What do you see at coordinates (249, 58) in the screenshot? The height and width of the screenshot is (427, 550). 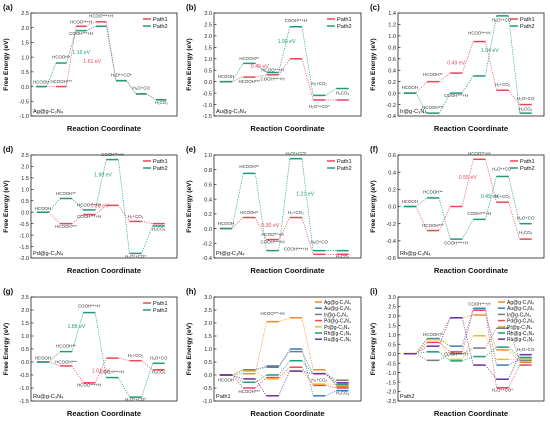 I see `state-label: HCOOH**` at bounding box center [249, 58].